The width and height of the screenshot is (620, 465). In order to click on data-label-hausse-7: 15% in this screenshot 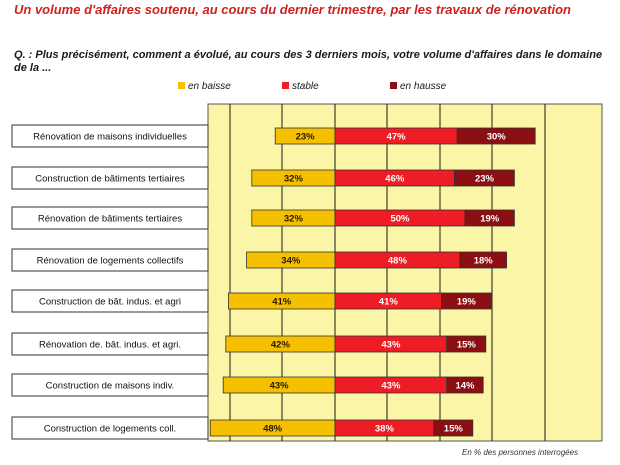, I will do `click(454, 429)`.